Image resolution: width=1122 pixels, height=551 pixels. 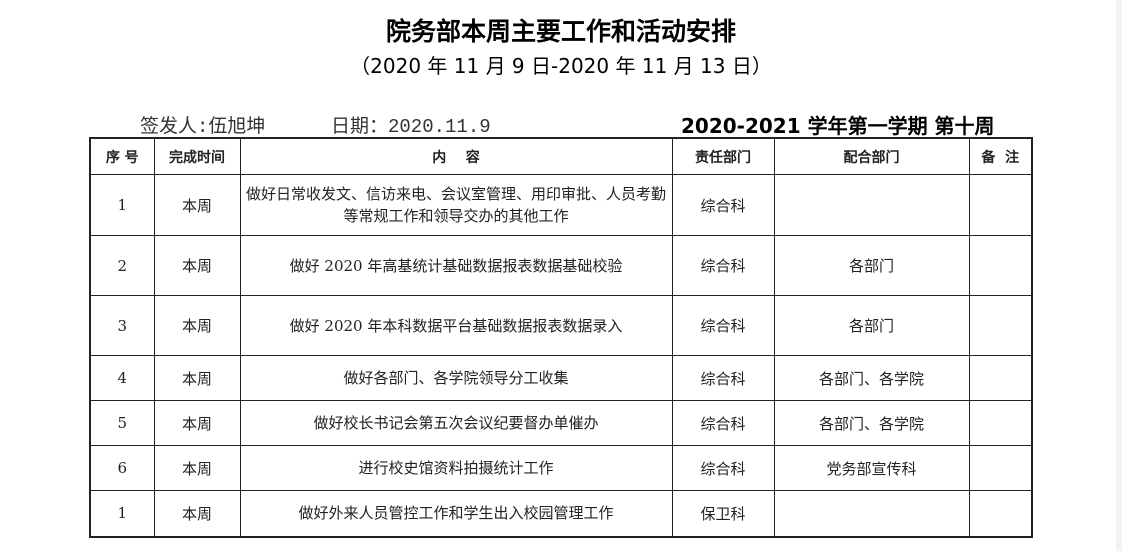 What do you see at coordinates (197, 156) in the screenshot?
I see `header-time: 完成时间` at bounding box center [197, 156].